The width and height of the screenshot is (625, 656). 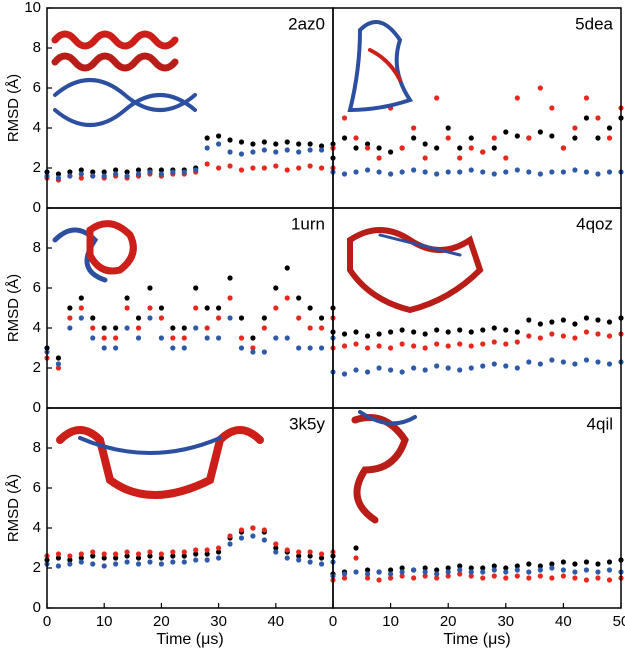 What do you see at coordinates (448, 621) in the screenshot?
I see `x-tick-label: 20` at bounding box center [448, 621].